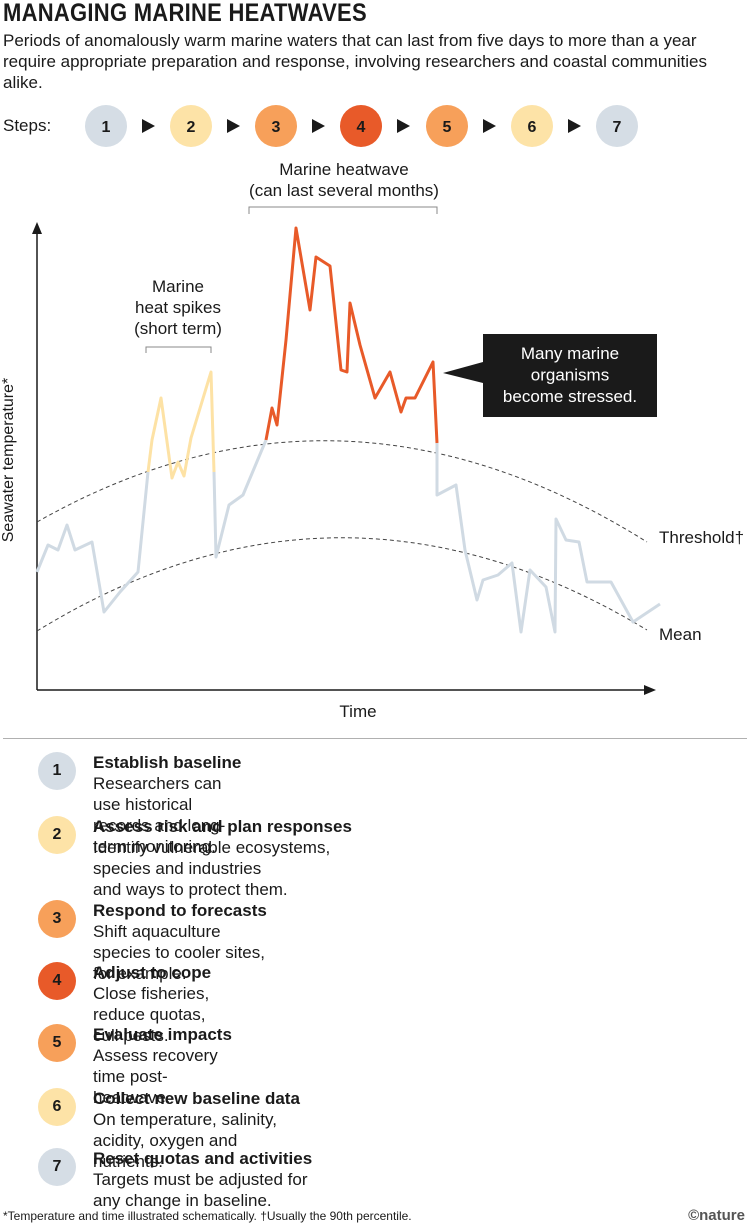 The image size is (751, 1229). What do you see at coordinates (375, 738) in the screenshot?
I see `divider` at bounding box center [375, 738].